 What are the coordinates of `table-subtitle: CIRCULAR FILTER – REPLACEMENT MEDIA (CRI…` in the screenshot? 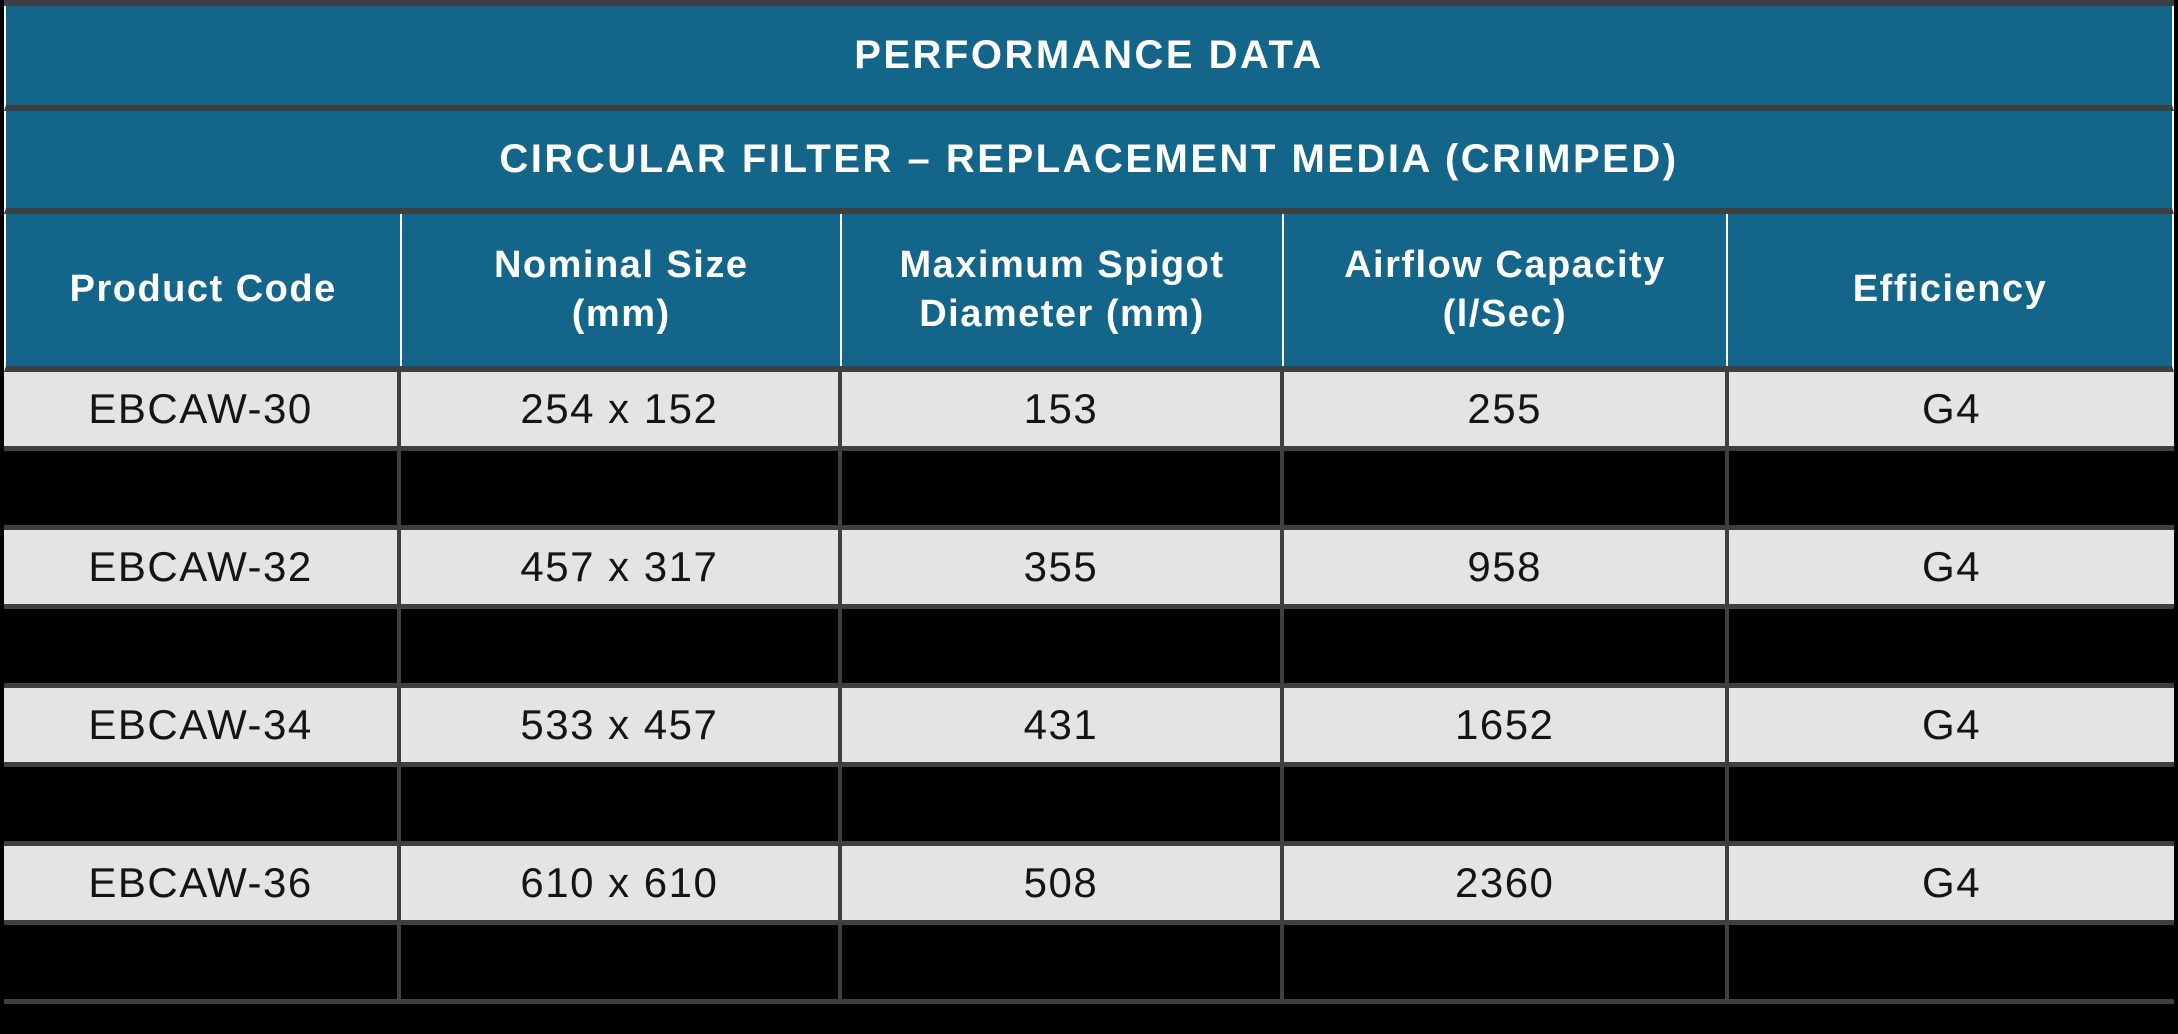 It's located at (1089, 162).